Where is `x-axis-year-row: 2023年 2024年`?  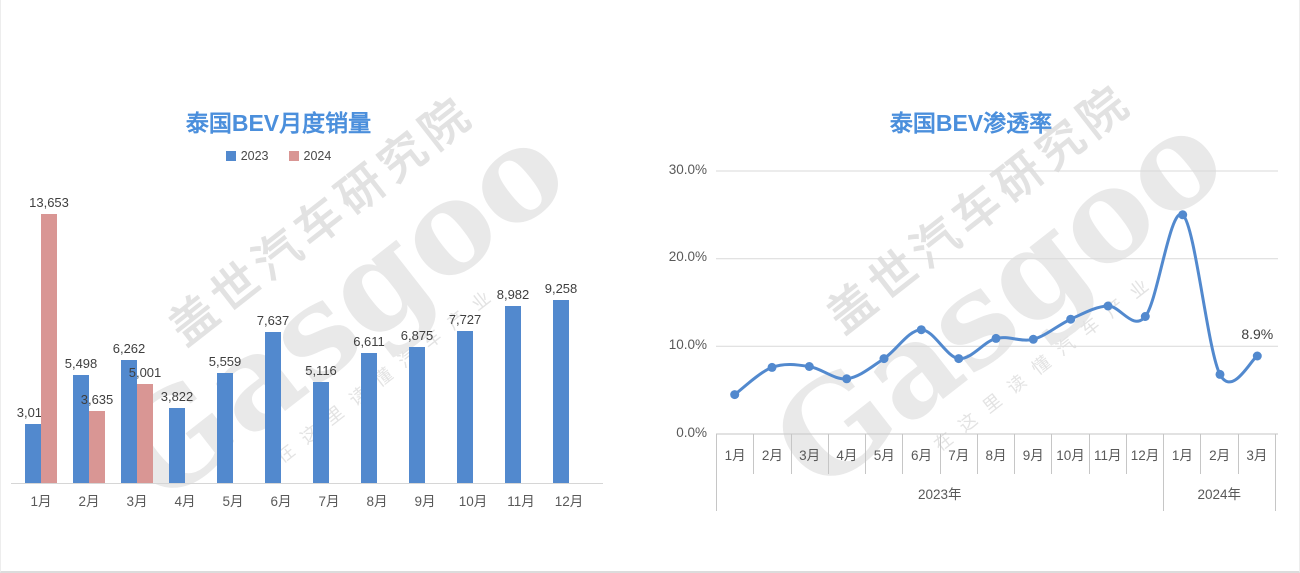 x-axis-year-row: 2023年 2024年 is located at coordinates (996, 492).